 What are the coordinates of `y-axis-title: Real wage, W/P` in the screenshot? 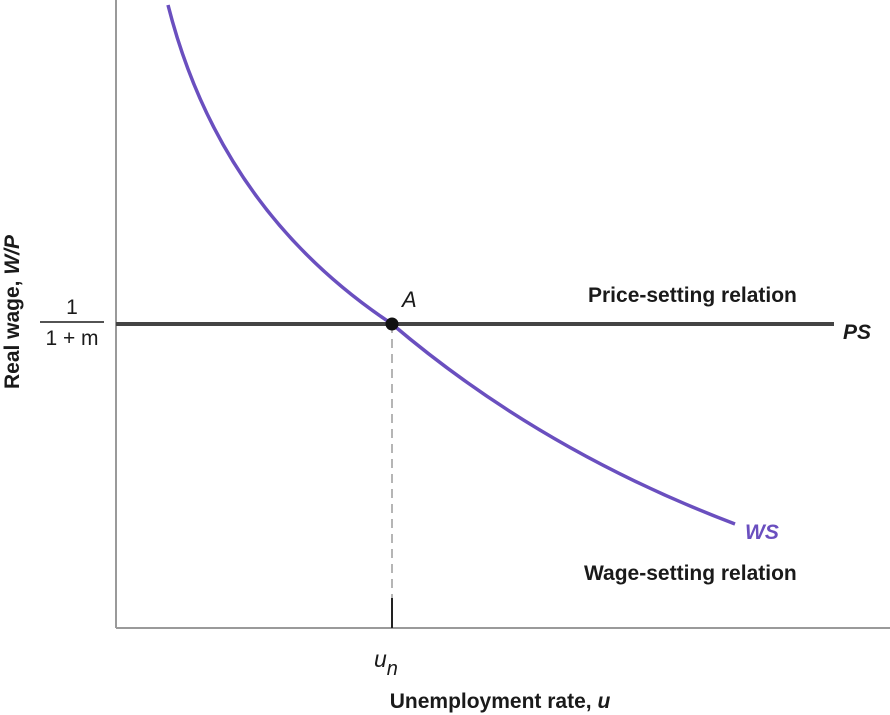 It's located at (12, 311).